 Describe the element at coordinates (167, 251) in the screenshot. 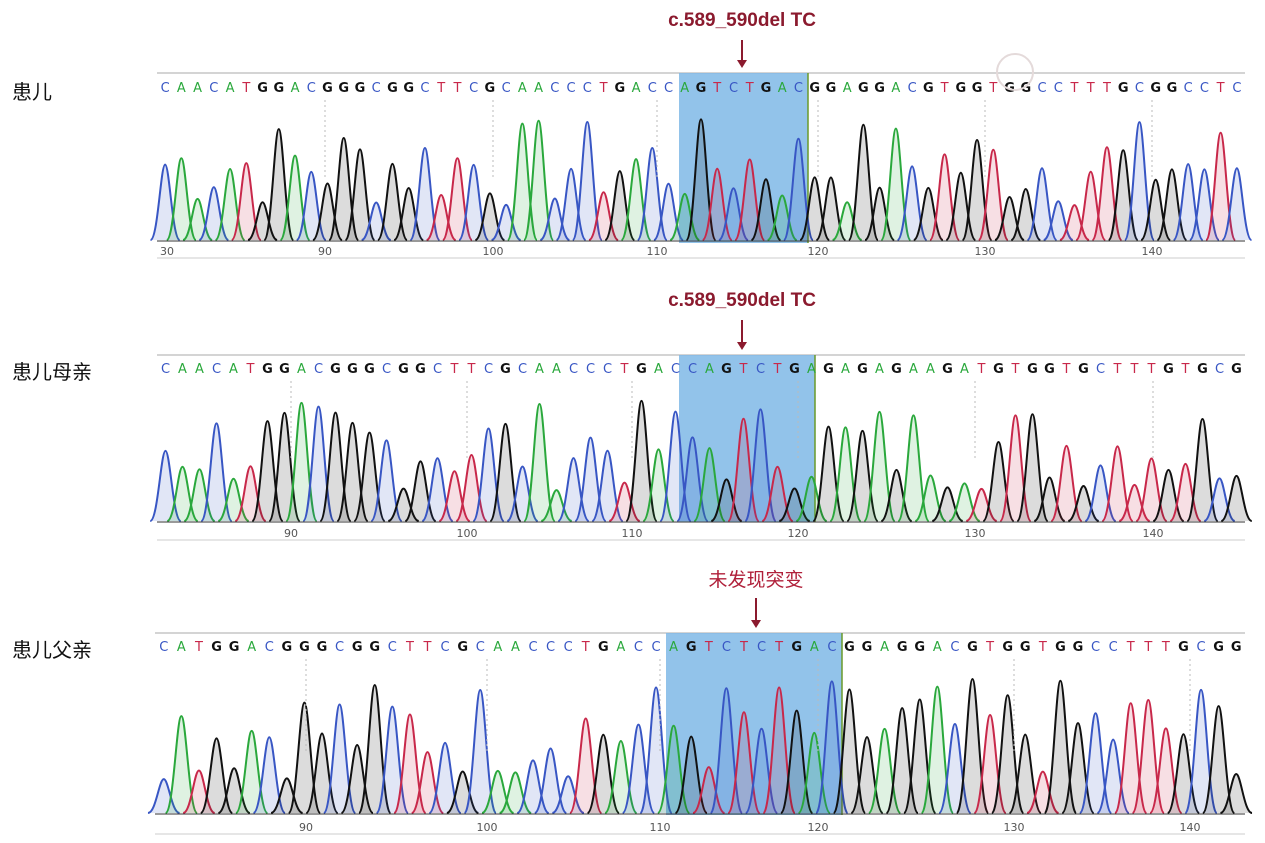

I see `position-tick-label: 30` at that location.